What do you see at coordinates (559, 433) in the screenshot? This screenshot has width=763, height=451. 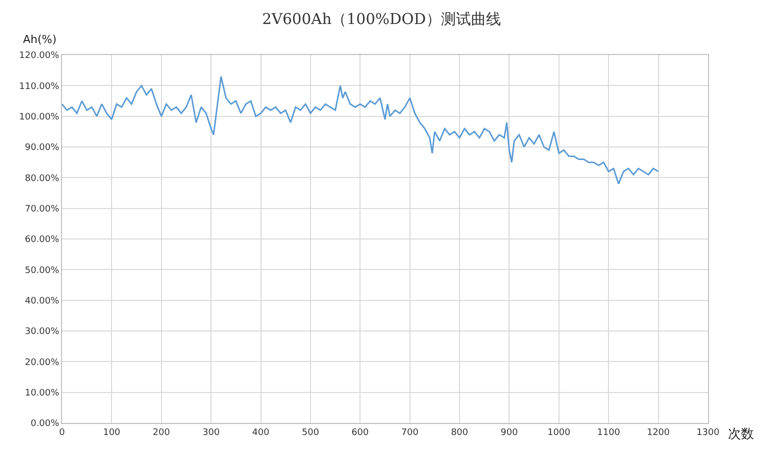 I see `x-tick-label: 1000` at bounding box center [559, 433].